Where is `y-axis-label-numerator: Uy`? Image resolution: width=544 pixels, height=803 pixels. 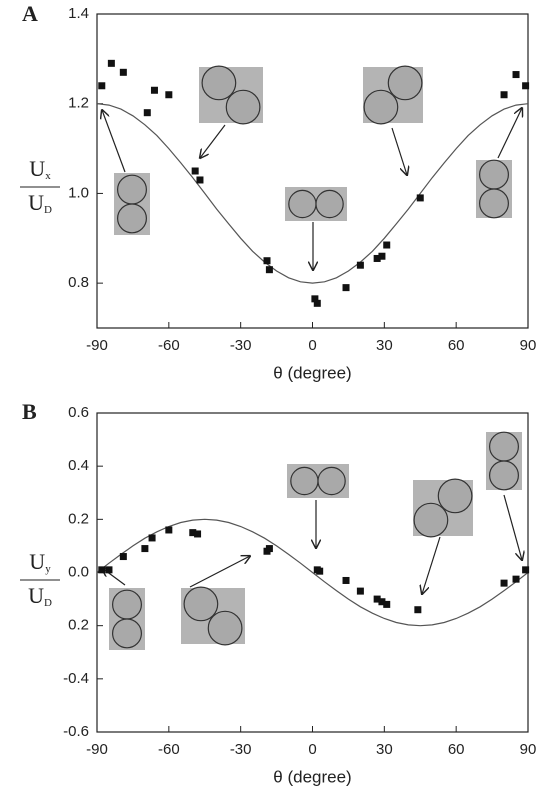
y-axis-label-numerator: Uy is located at coordinates (40, 561).